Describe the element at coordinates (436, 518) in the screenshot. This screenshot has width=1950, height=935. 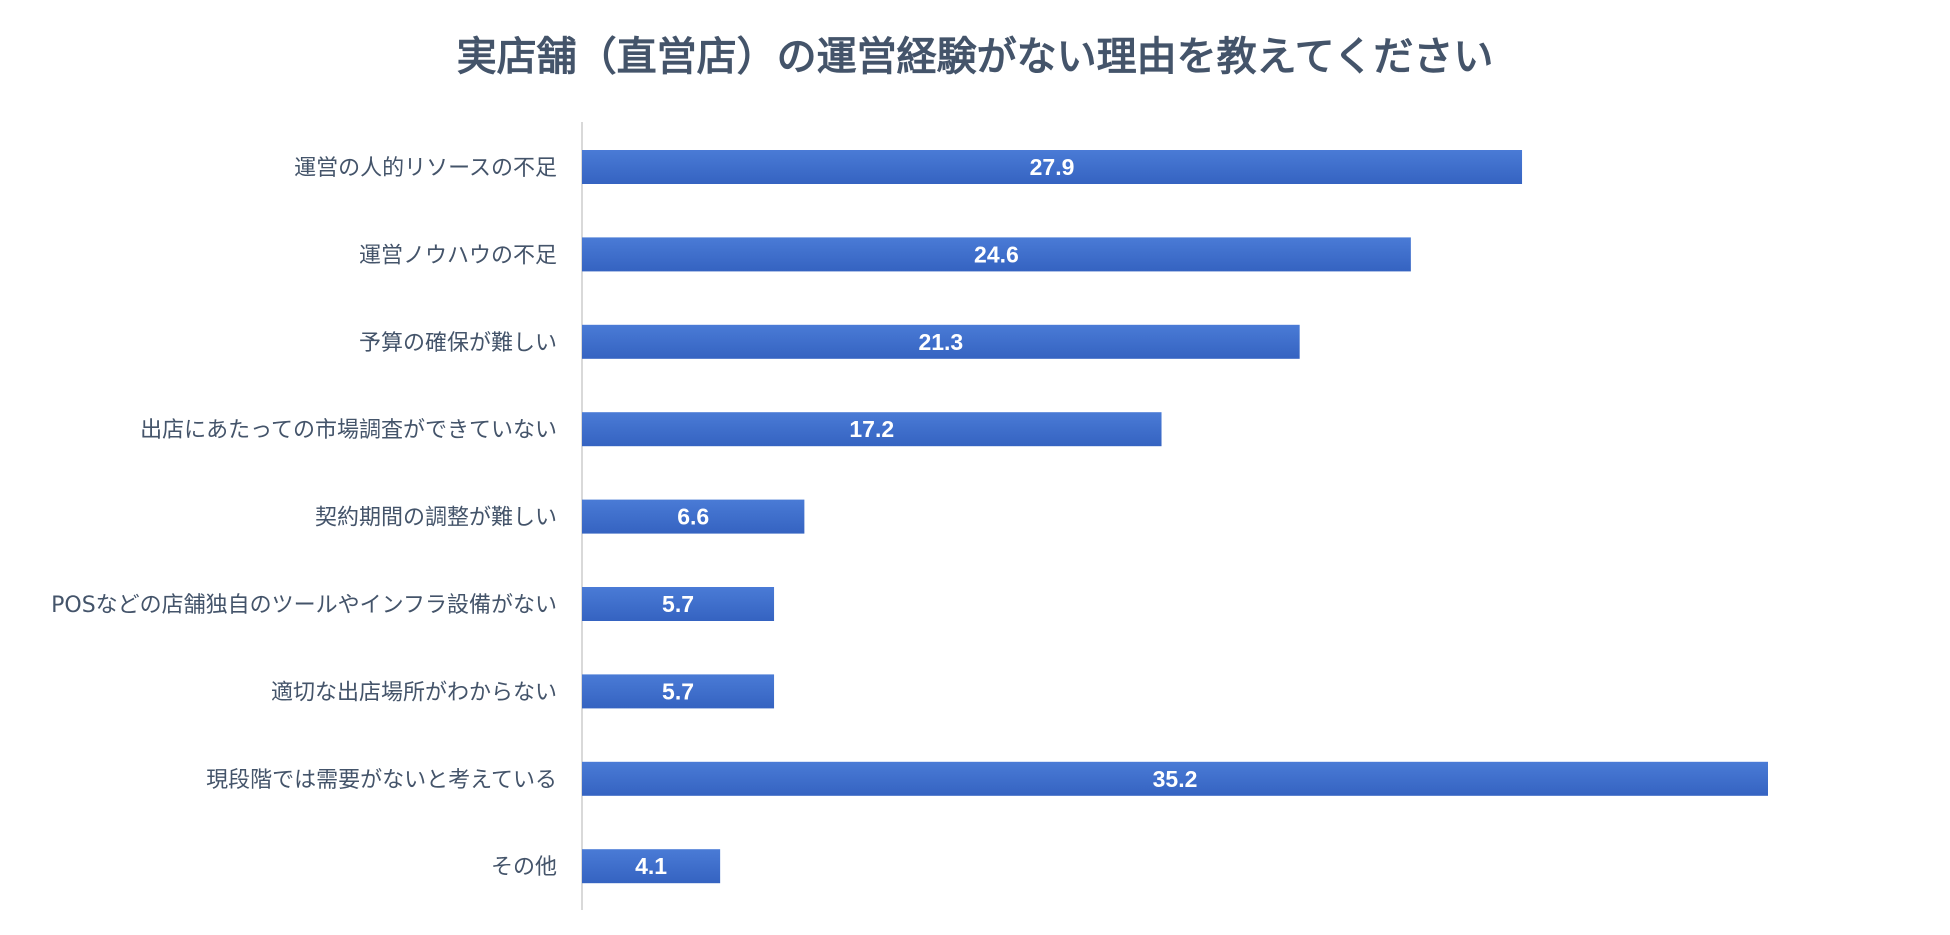
I see `category-label: 契約期間の調整が難しい` at that location.